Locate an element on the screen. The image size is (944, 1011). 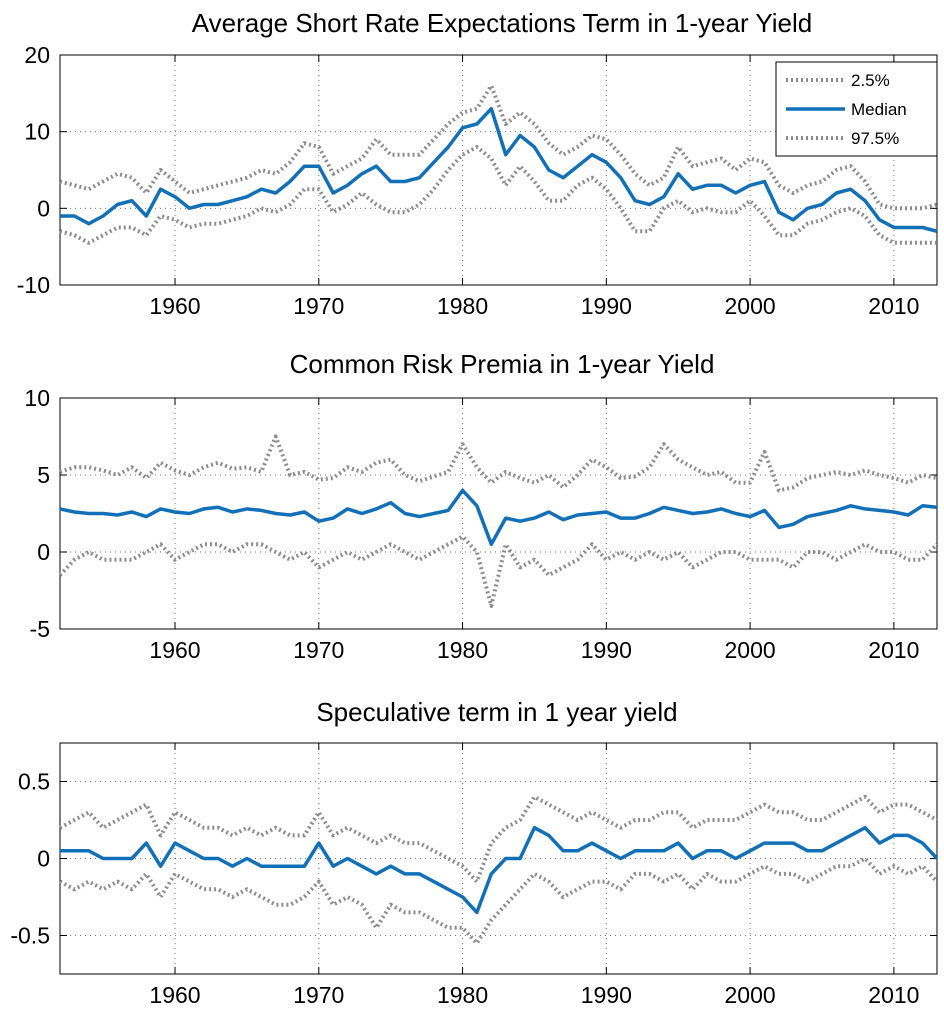
legend-label-lower-band: 2.5% is located at coordinates (870, 80).